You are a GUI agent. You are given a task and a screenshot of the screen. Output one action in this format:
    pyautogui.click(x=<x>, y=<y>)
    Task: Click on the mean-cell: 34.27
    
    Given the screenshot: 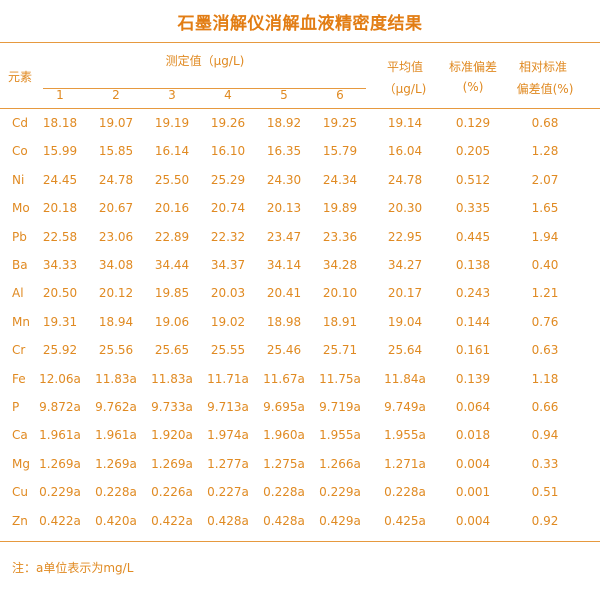 What is the action you would take?
    pyautogui.click(x=405, y=265)
    